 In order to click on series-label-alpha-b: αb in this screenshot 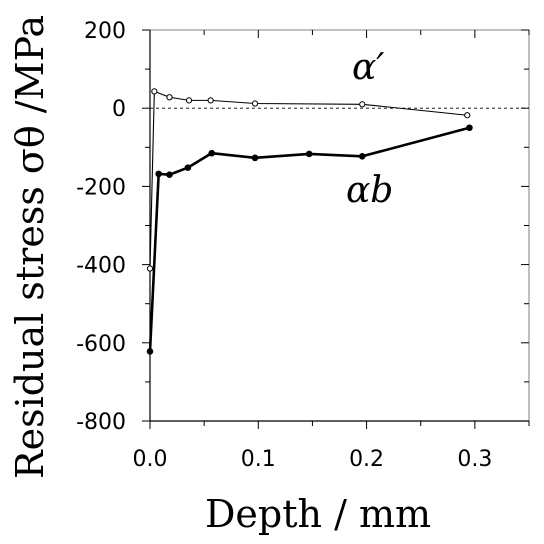, I will do `click(369, 190)`.